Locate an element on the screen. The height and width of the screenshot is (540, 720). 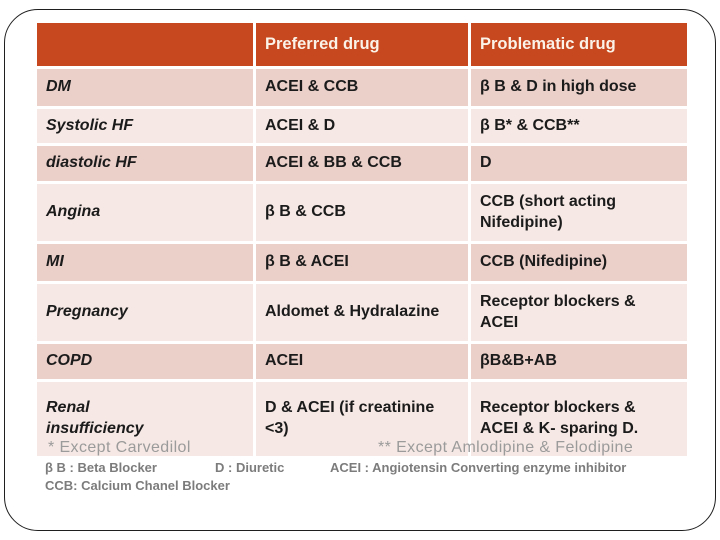
abbrev-beta-blocker: β B : Beta Blocker is located at coordinates (101, 467).